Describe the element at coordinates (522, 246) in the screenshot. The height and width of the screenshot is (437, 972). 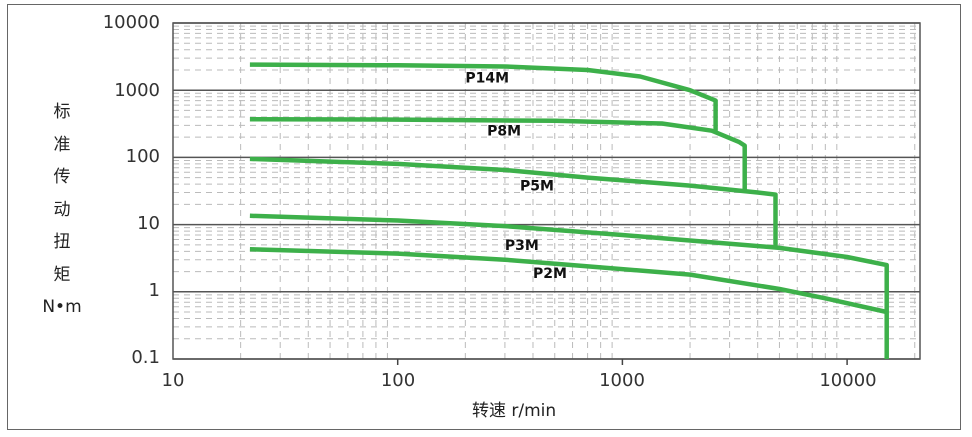
I see `series-label-p3m: P3M` at that location.